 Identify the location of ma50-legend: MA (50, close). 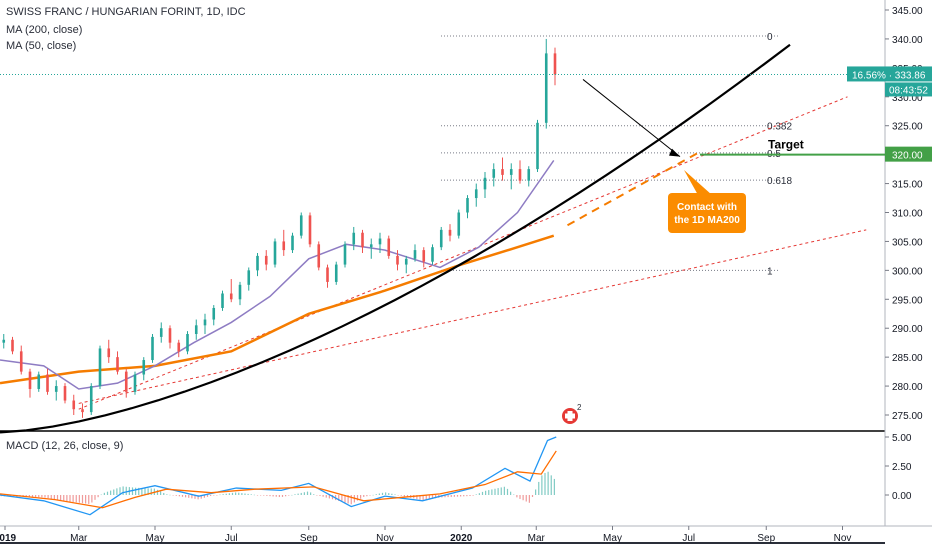
(41, 46).